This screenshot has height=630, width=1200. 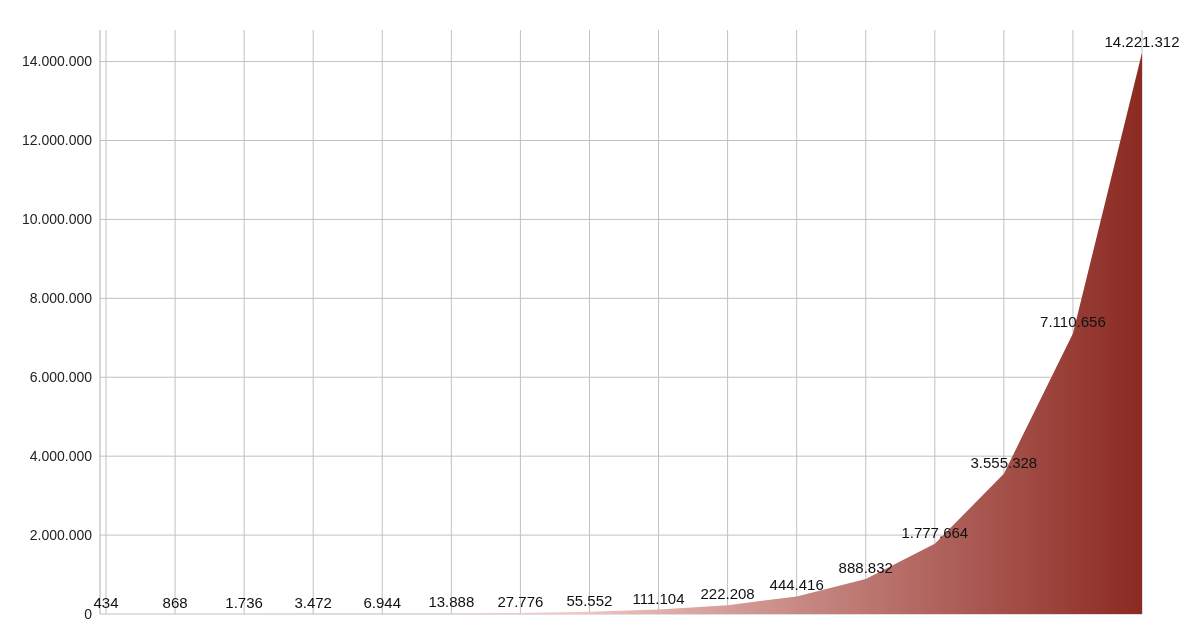 What do you see at coordinates (1142, 41) in the screenshot?
I see `text: 14.221.312` at bounding box center [1142, 41].